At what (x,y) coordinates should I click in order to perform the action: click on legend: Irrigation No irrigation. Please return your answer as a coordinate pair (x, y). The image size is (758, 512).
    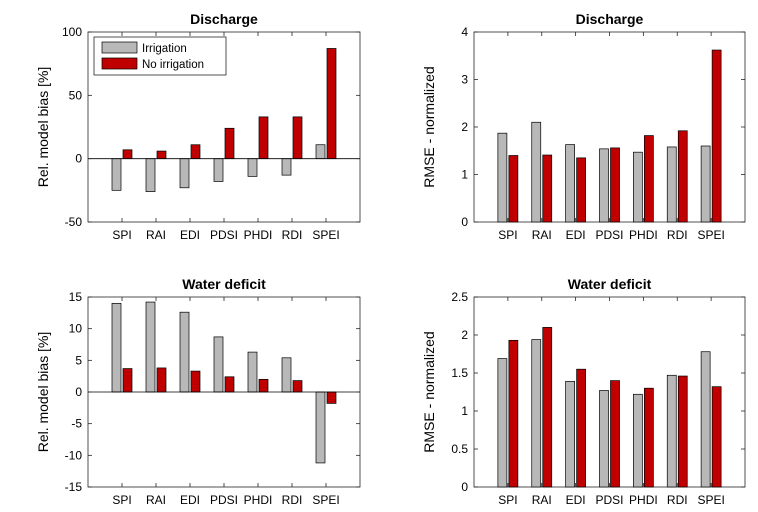
    Looking at the image, I should click on (160, 56).